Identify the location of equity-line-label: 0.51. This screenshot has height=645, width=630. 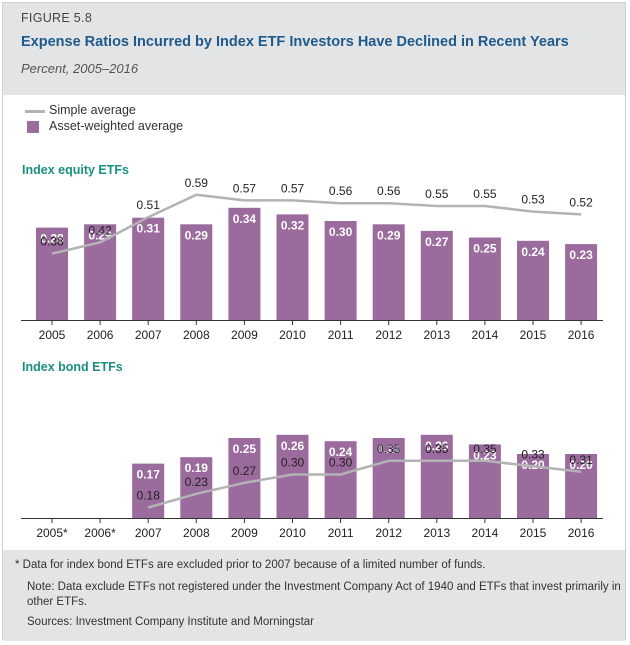
(149, 205).